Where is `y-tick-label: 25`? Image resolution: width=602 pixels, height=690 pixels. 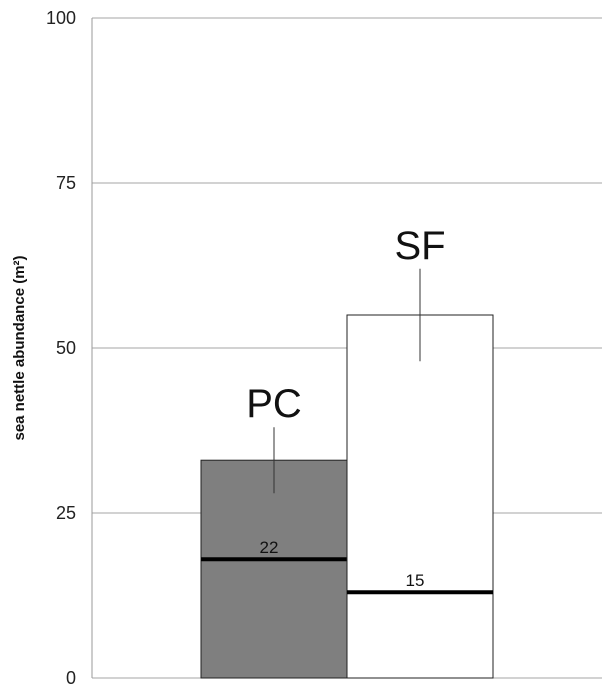
y-tick-label: 25 is located at coordinates (66, 513).